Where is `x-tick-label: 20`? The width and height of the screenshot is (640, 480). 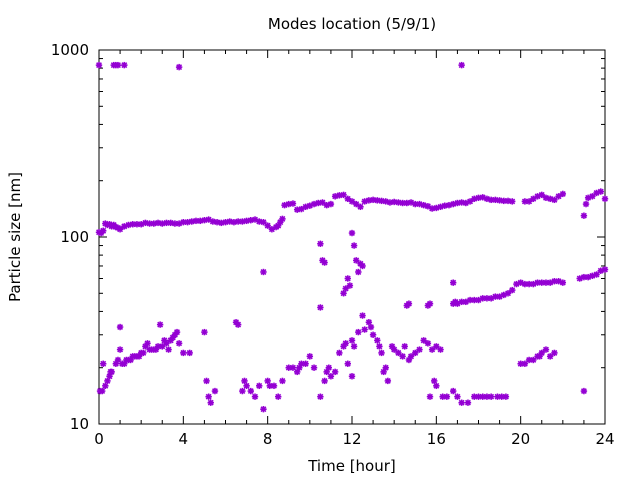 x-tick-label: 20 is located at coordinates (520, 439).